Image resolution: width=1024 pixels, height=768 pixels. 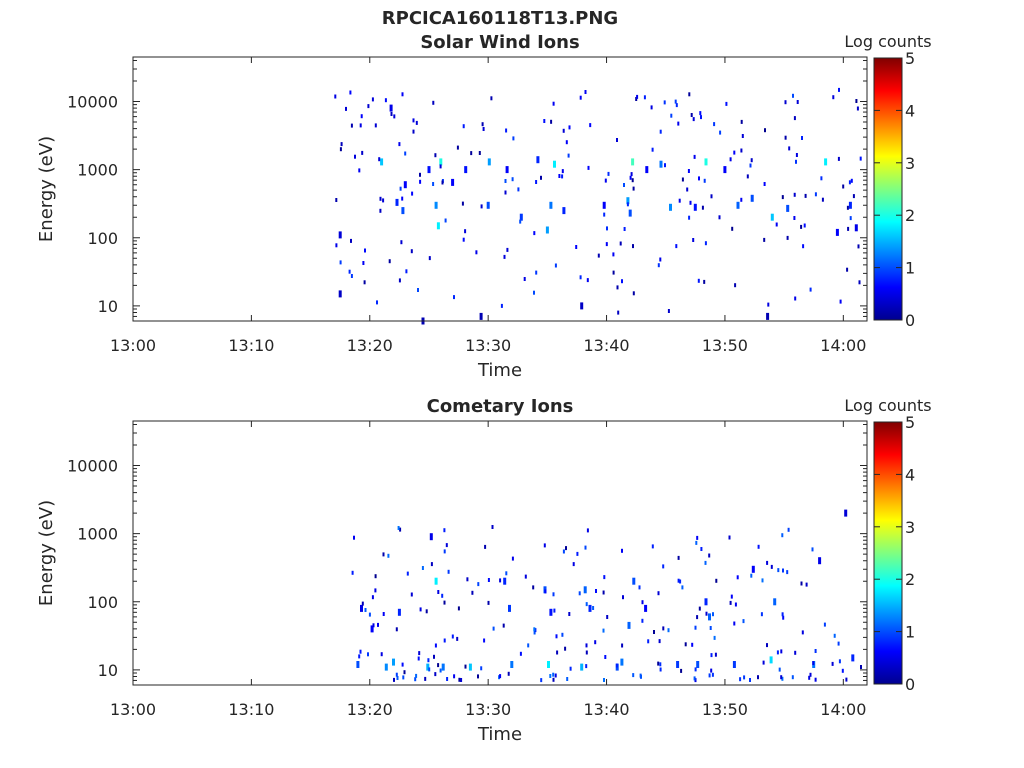 I want to click on x-tick-label: 14:00, so click(x=843, y=709).